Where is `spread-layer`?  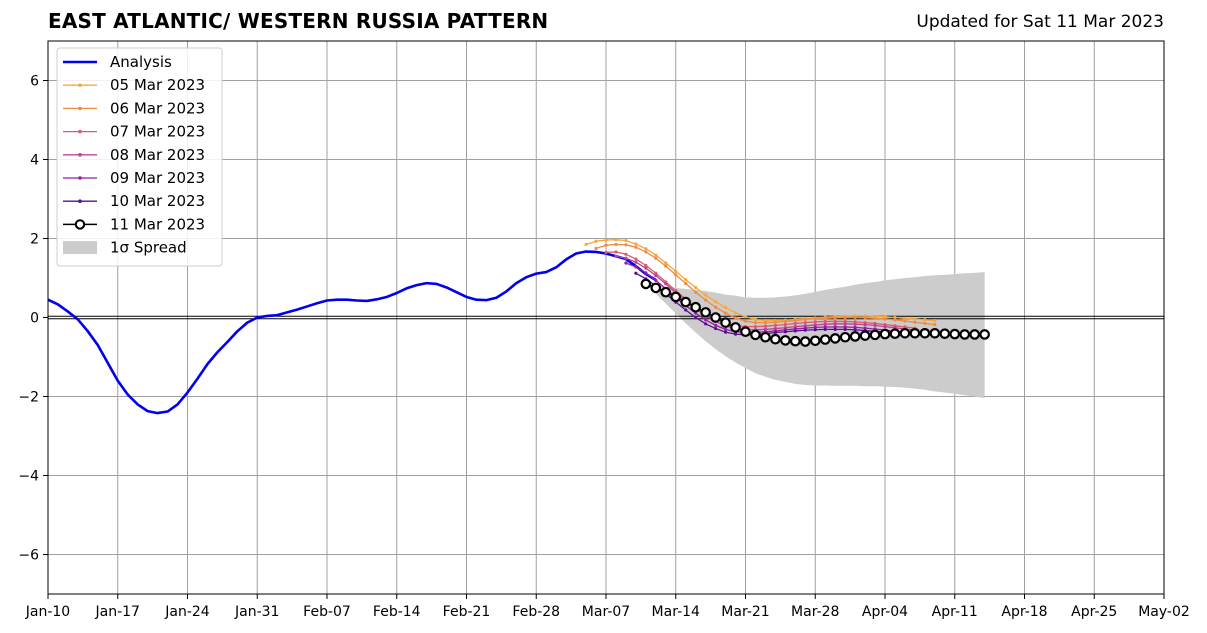 spread-layer is located at coordinates (815, 335).